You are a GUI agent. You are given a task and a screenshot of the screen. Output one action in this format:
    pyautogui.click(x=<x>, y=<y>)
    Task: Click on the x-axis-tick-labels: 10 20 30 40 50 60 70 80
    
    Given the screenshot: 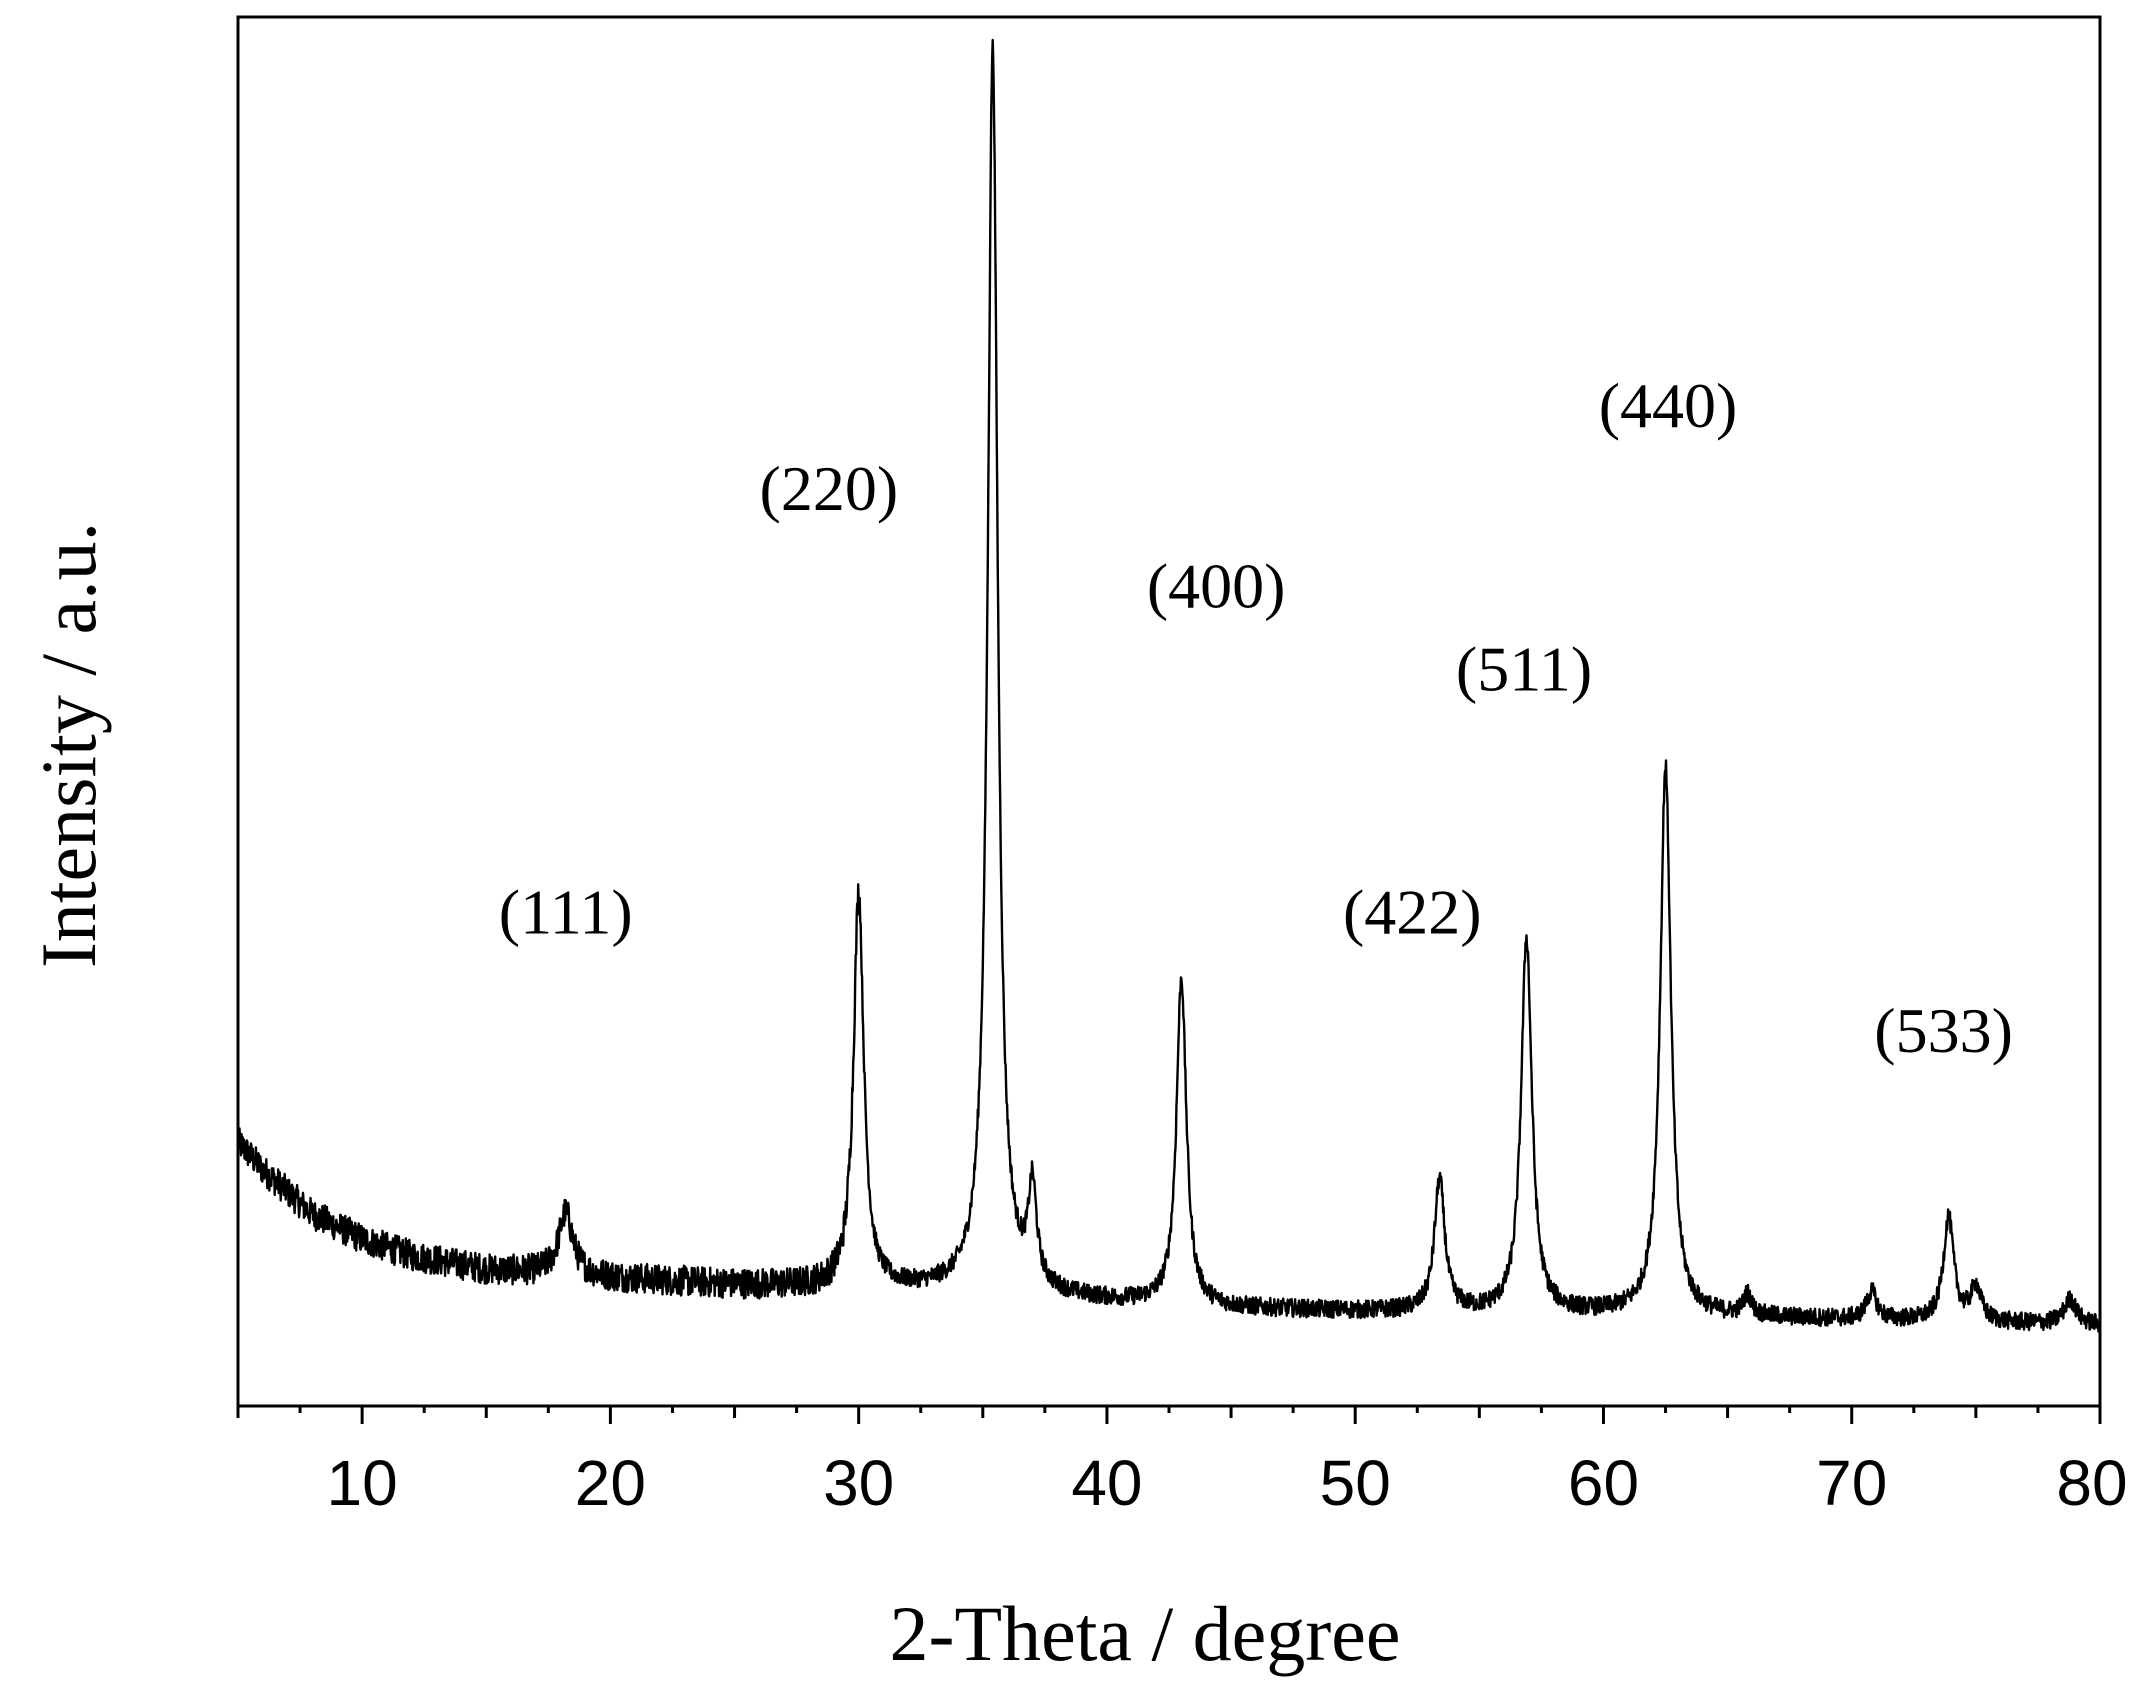 What is the action you would take?
    pyautogui.click(x=1227, y=1483)
    